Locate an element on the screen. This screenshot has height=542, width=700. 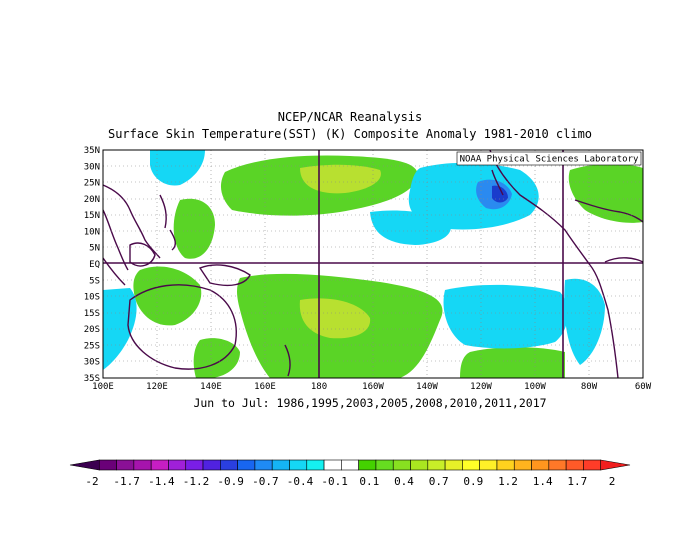
warm-anomaly-west-pacific is located at coordinates (194, 228).